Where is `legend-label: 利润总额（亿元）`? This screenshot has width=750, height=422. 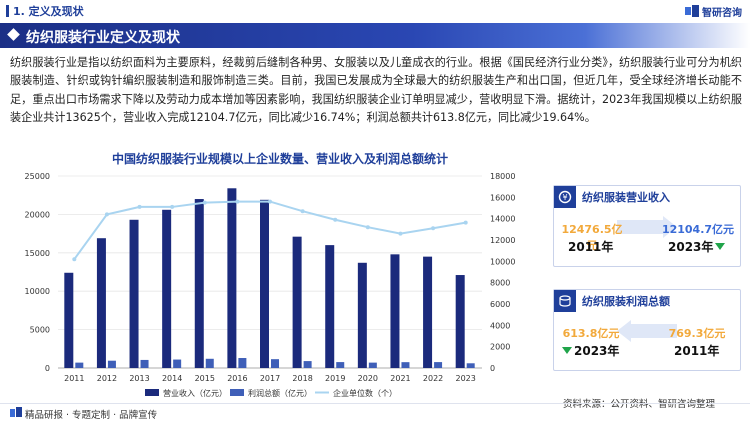
legend-label: 利润总额（亿元） is located at coordinates (280, 393).